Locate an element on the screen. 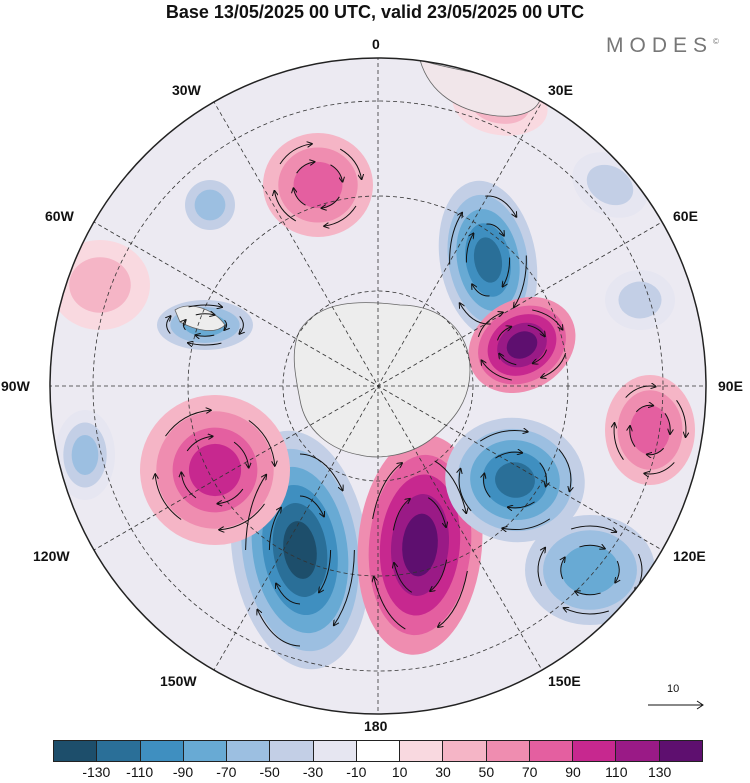  label-lon-60w: 60W is located at coordinates (59, 216).